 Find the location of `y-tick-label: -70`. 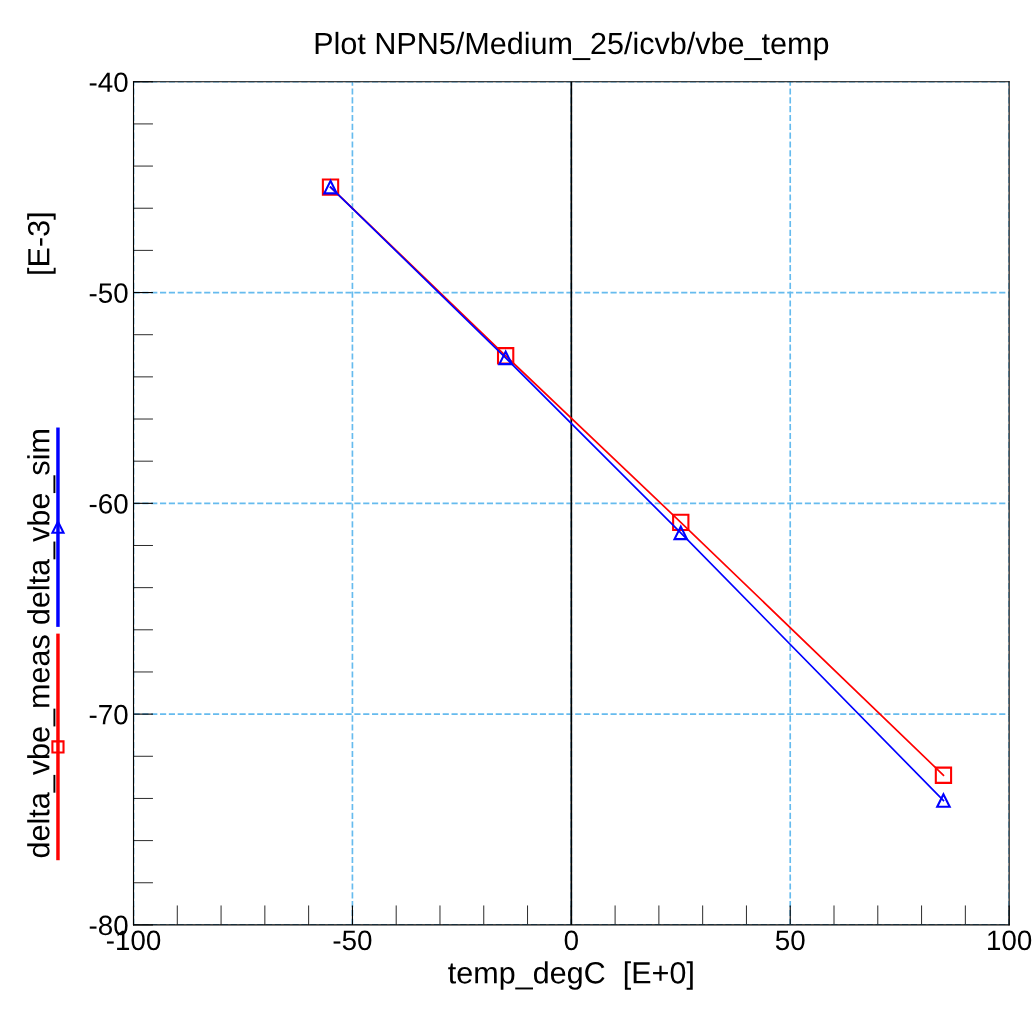

y-tick-label: -70 is located at coordinates (108, 714).